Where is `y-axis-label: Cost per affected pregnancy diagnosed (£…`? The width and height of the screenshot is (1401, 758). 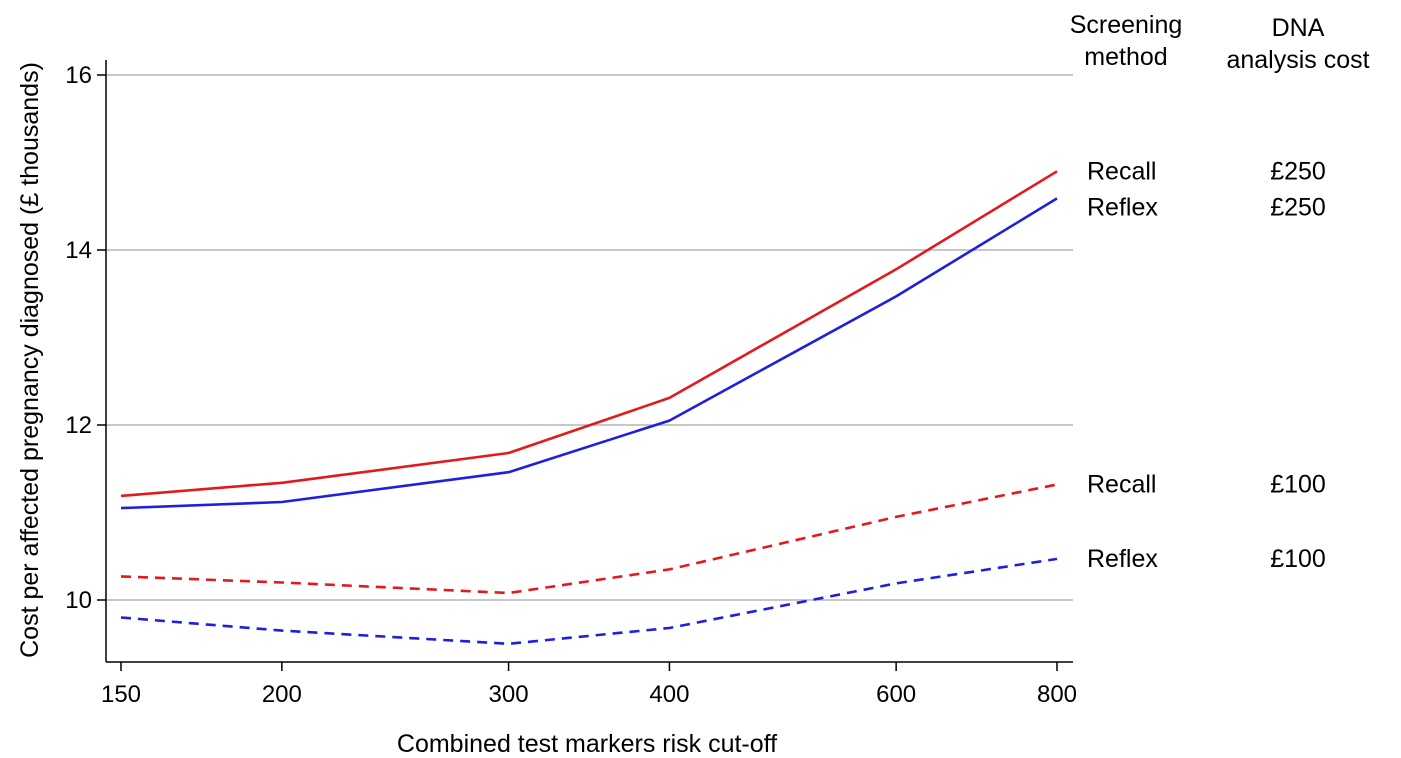
y-axis-label: Cost per affected pregnancy diagnosed (£… is located at coordinates (30, 360).